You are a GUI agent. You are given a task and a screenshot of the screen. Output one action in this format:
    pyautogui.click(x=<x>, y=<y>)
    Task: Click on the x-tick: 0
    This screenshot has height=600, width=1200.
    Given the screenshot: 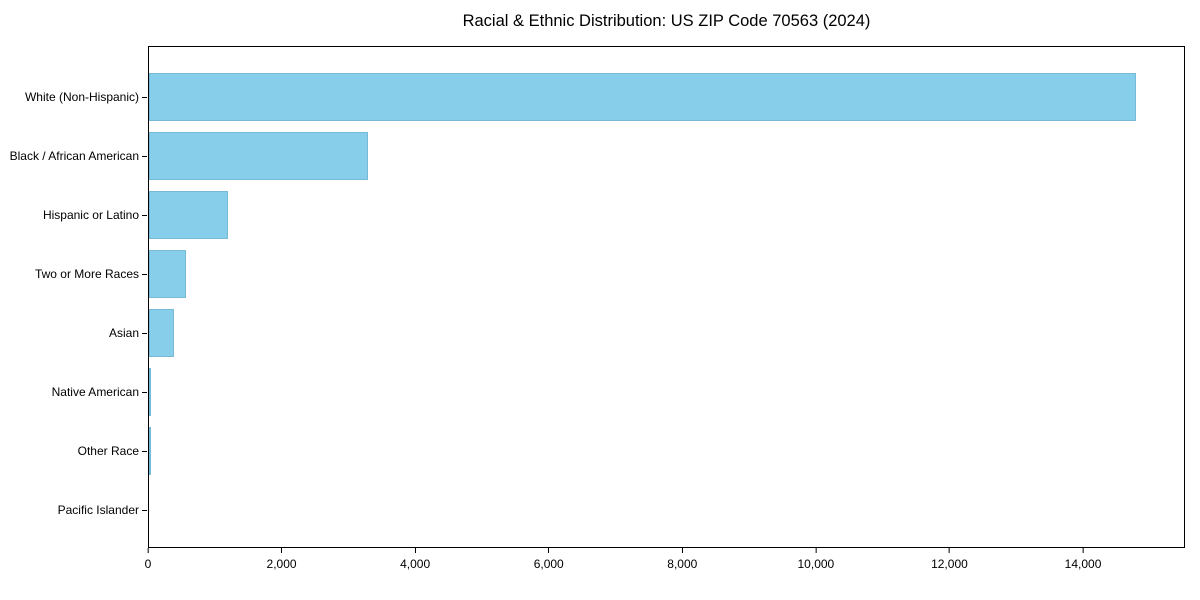 What is the action you would take?
    pyautogui.click(x=148, y=559)
    